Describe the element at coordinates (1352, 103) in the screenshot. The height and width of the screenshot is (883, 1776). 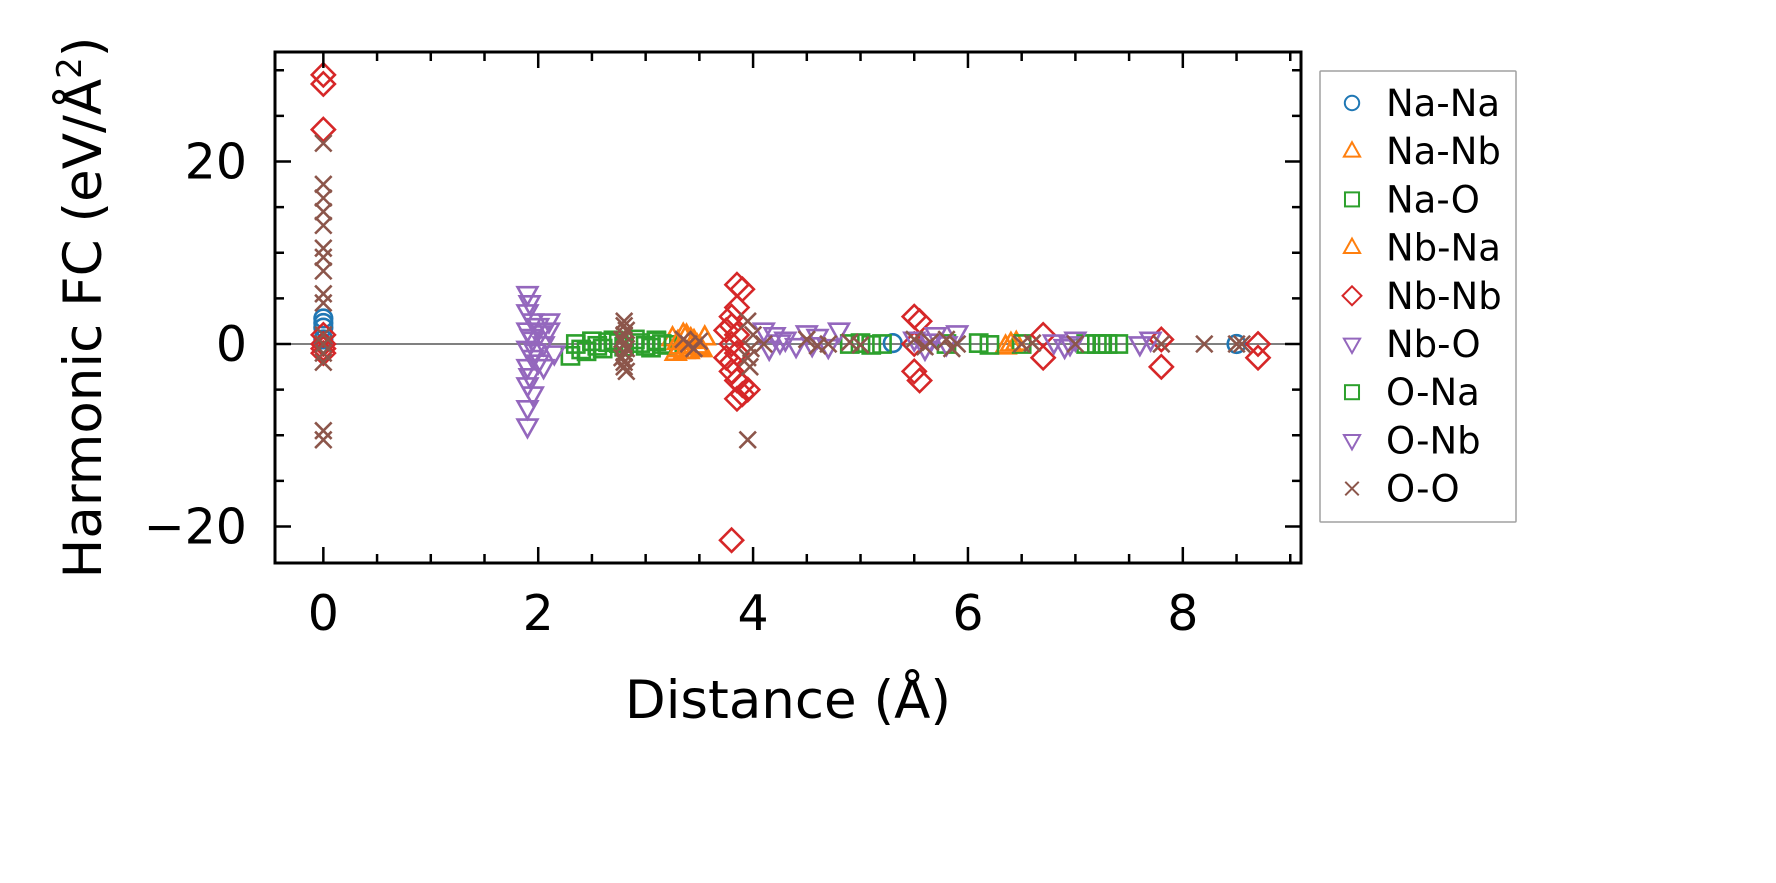
I see `legend-marker-na-na` at that location.